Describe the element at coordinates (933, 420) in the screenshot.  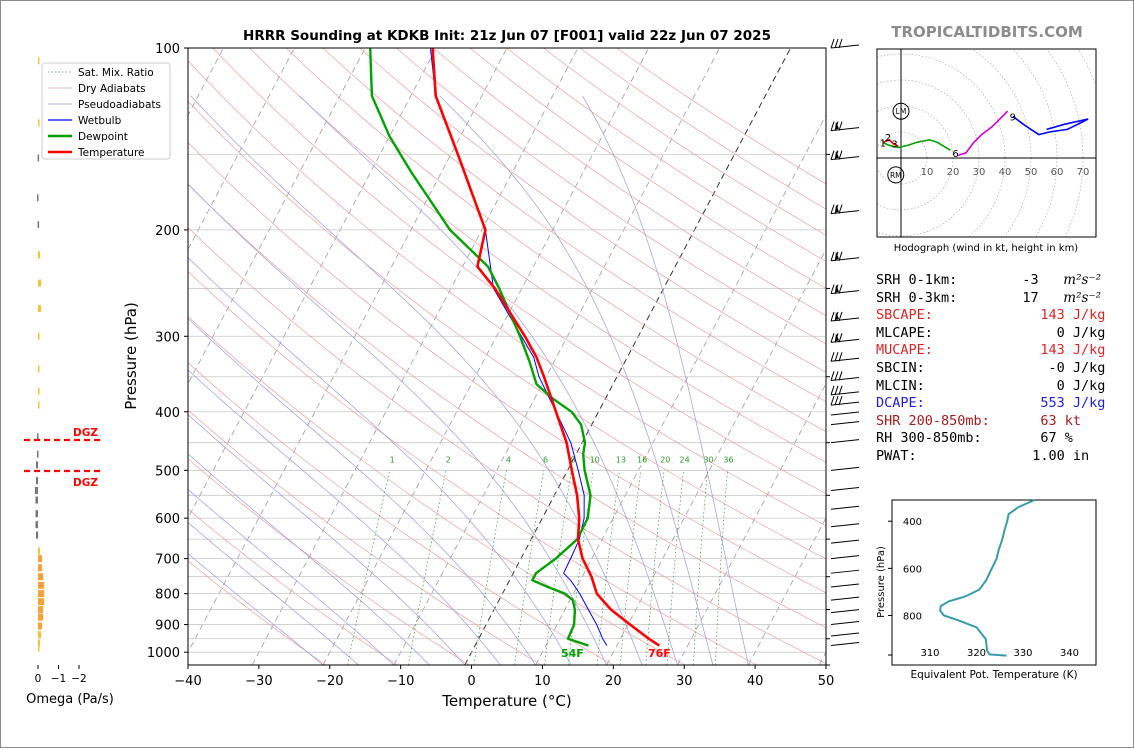
I see `parameter-label: SHR 200-850mb:` at that location.